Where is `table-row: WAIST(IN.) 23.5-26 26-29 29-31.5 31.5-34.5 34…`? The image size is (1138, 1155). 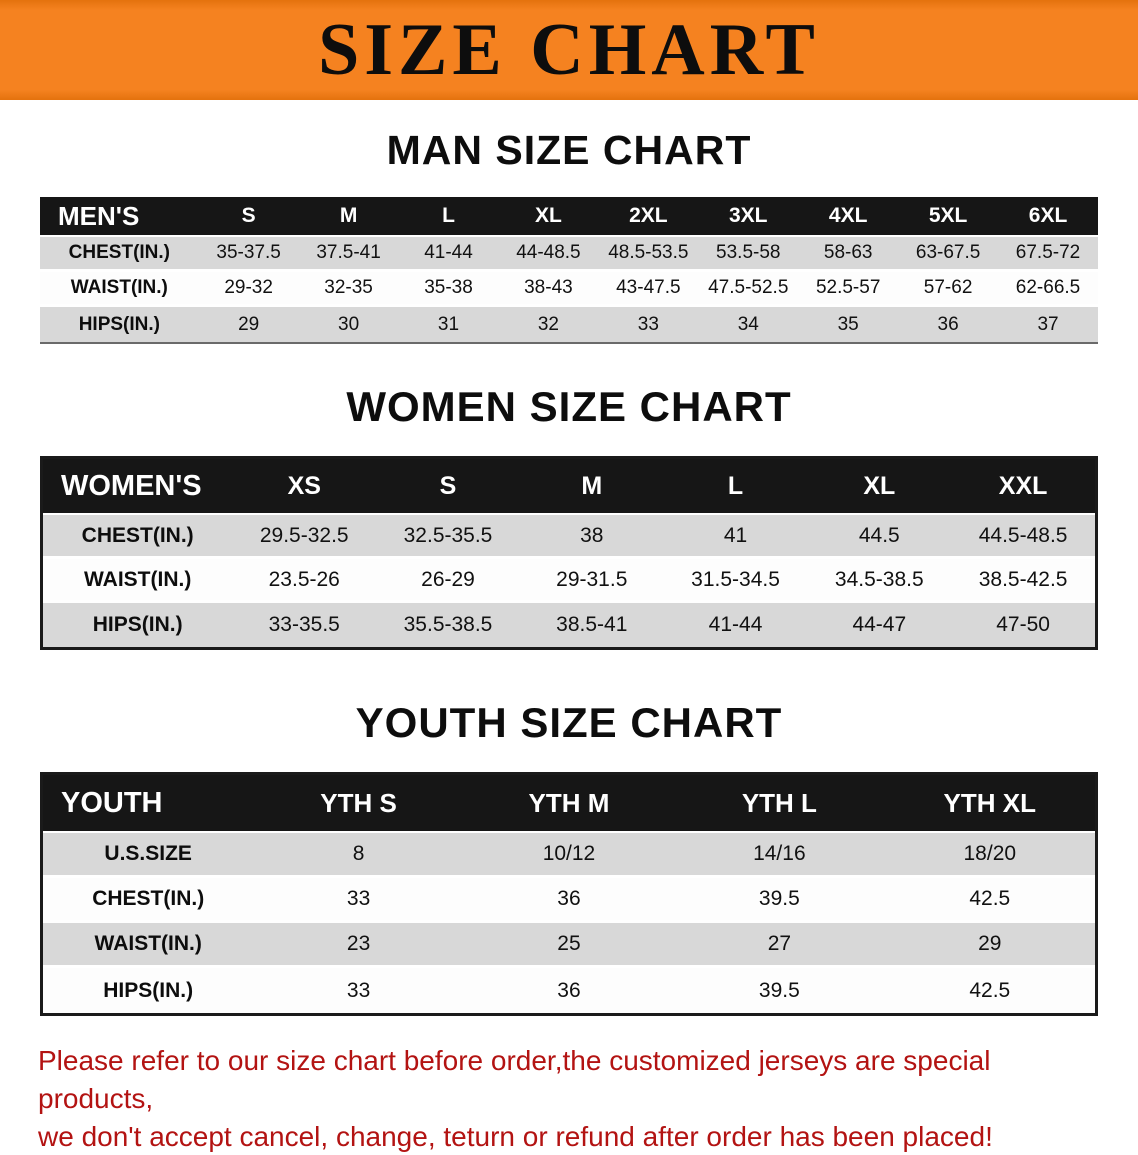 table-row: WAIST(IN.) 23.5-26 26-29 29-31.5 31.5-34.5 34… is located at coordinates (569, 581).